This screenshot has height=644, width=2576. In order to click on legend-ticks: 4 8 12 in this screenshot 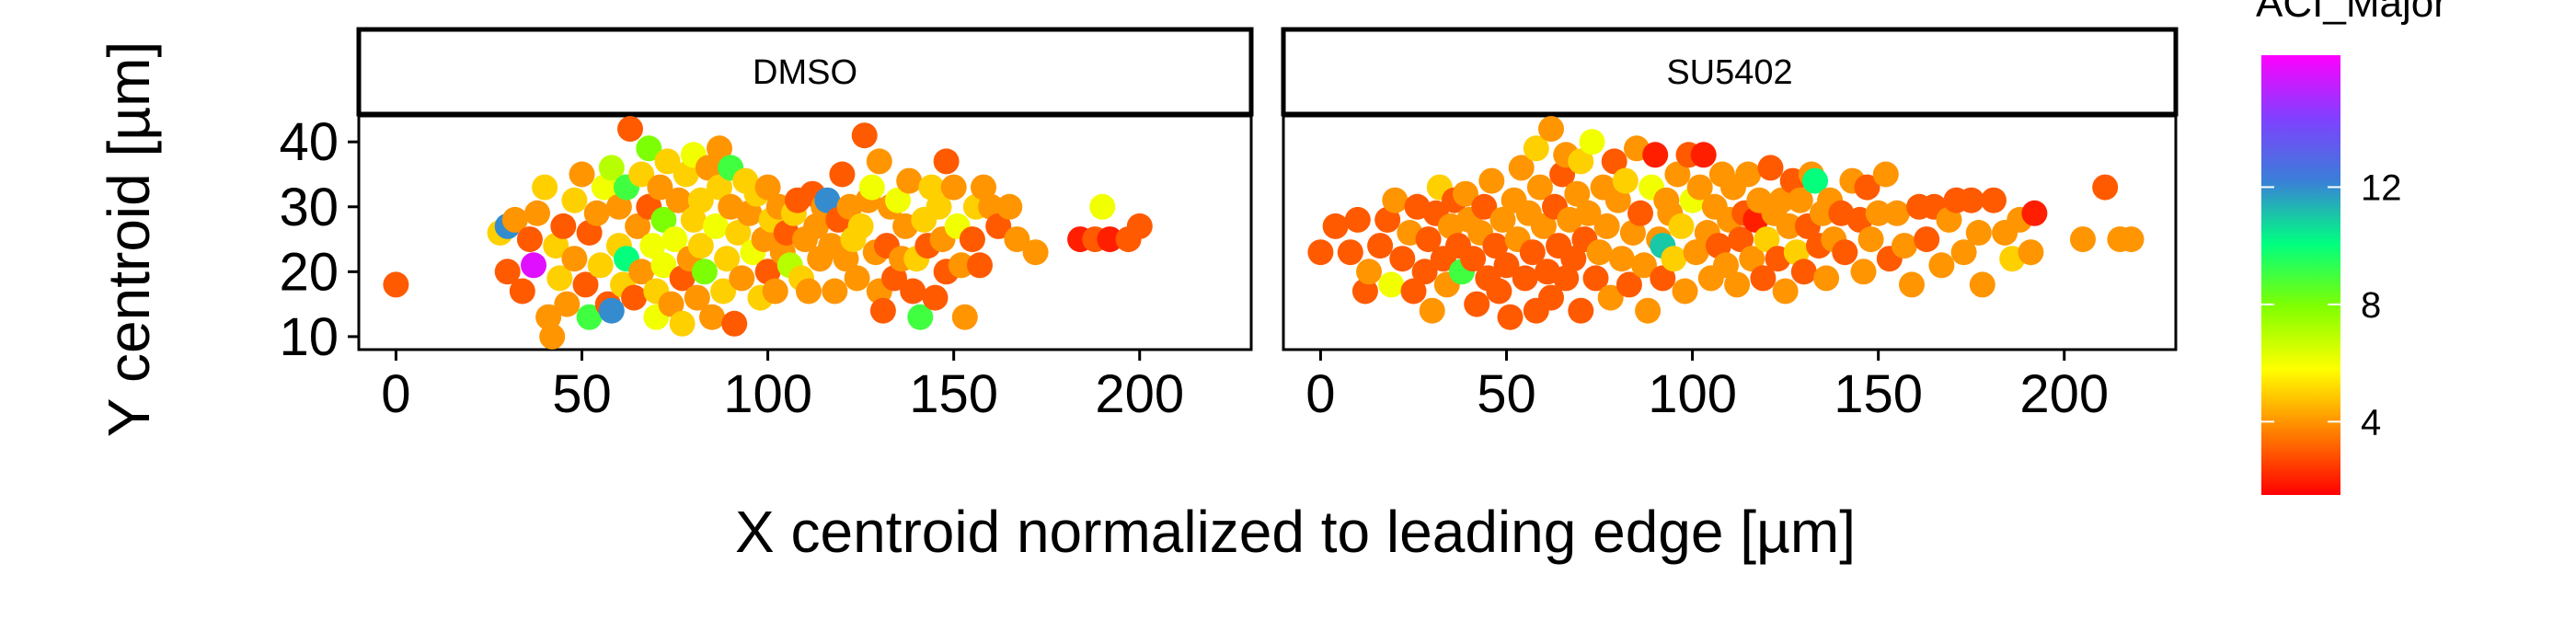, I will do `click(2331, 305)`.